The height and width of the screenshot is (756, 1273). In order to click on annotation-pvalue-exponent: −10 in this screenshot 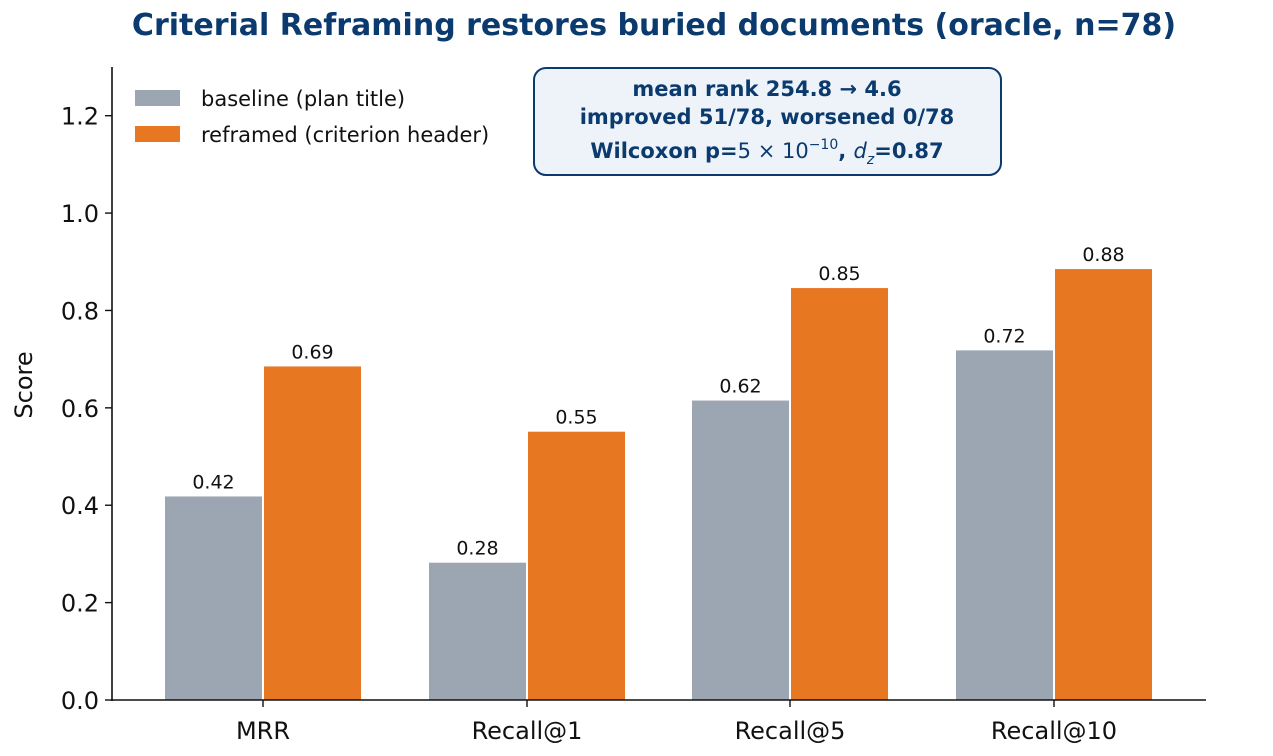, I will do `click(824, 145)`.